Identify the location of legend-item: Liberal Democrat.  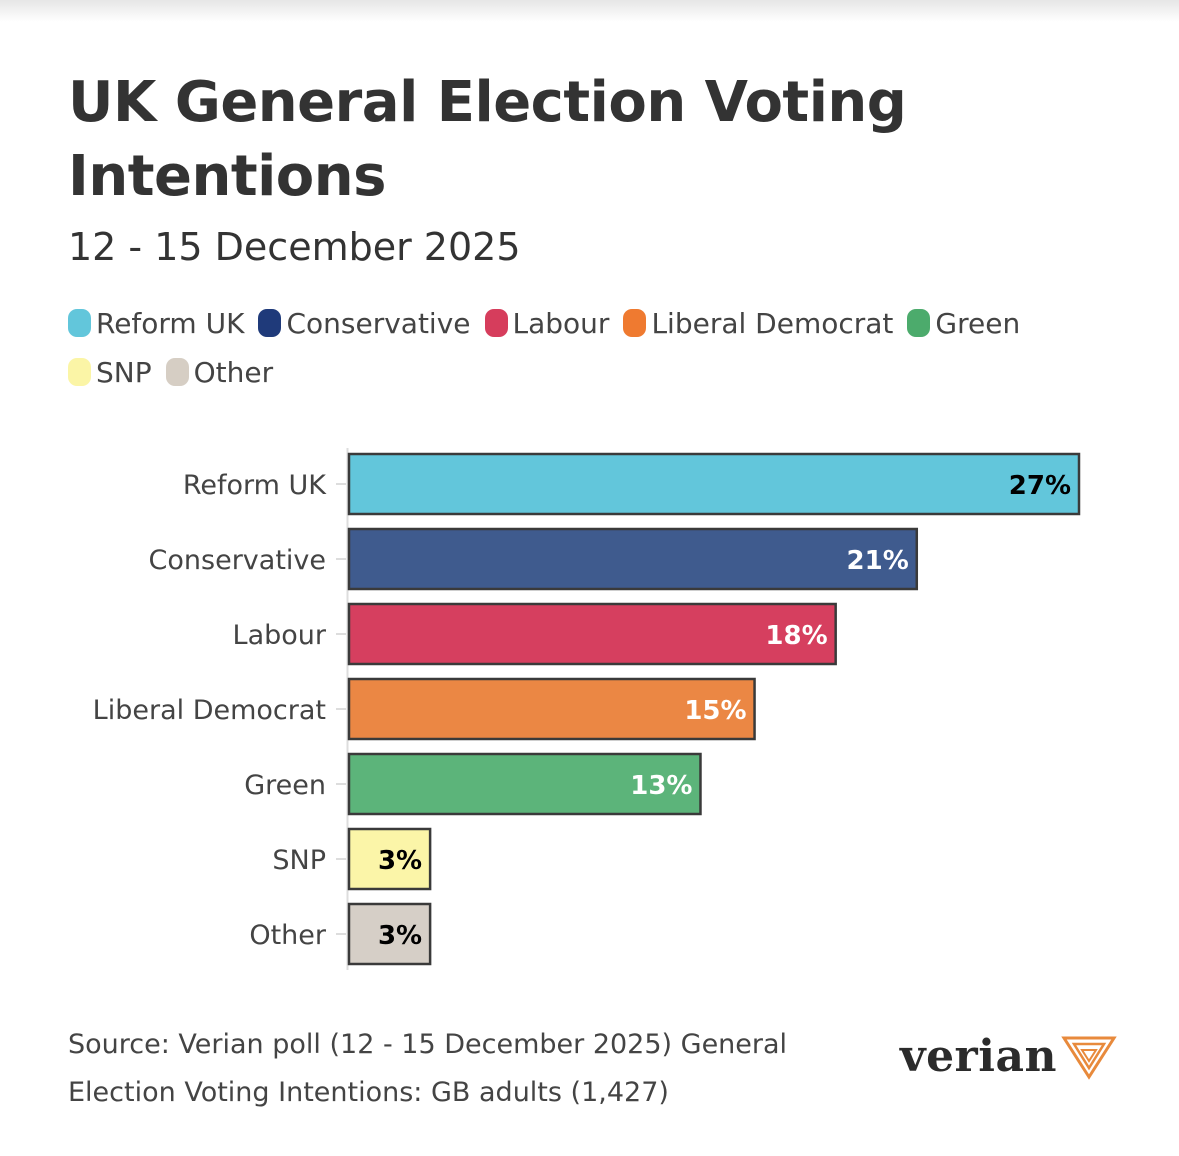
(758, 323).